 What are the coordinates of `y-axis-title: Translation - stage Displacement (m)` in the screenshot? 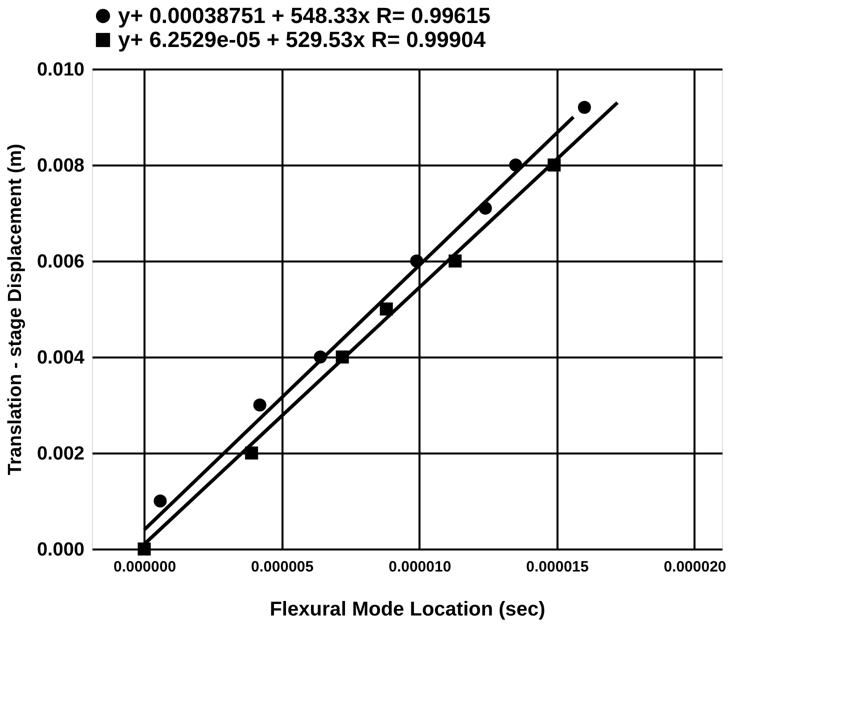 It's located at (15, 310).